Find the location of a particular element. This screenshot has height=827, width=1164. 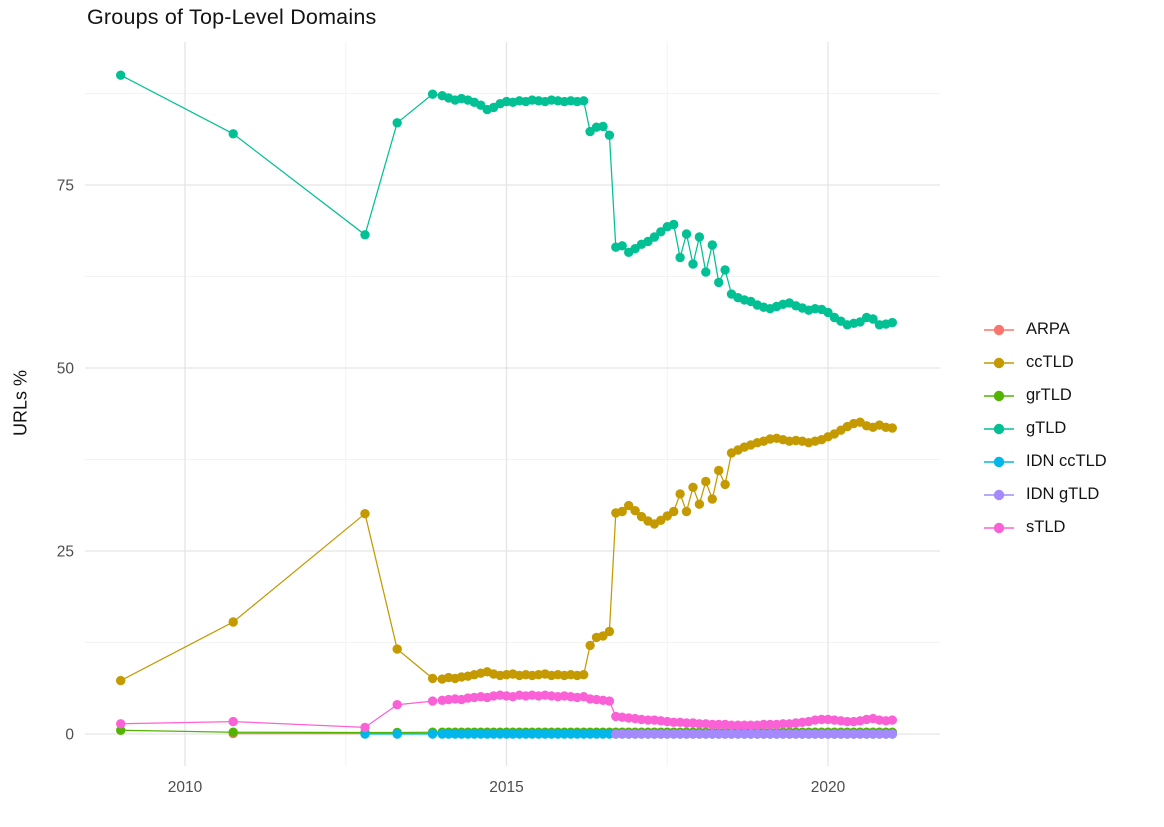

y-tick-label: 25 is located at coordinates (65, 552).